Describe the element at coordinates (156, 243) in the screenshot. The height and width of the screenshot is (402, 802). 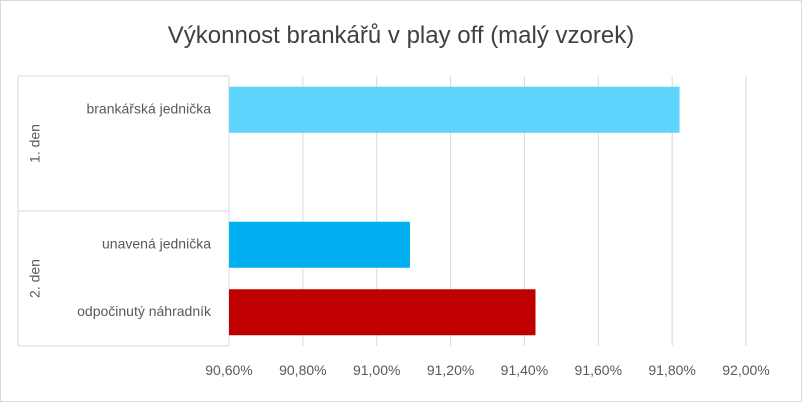
I see `category-label: unavená jednička` at that location.